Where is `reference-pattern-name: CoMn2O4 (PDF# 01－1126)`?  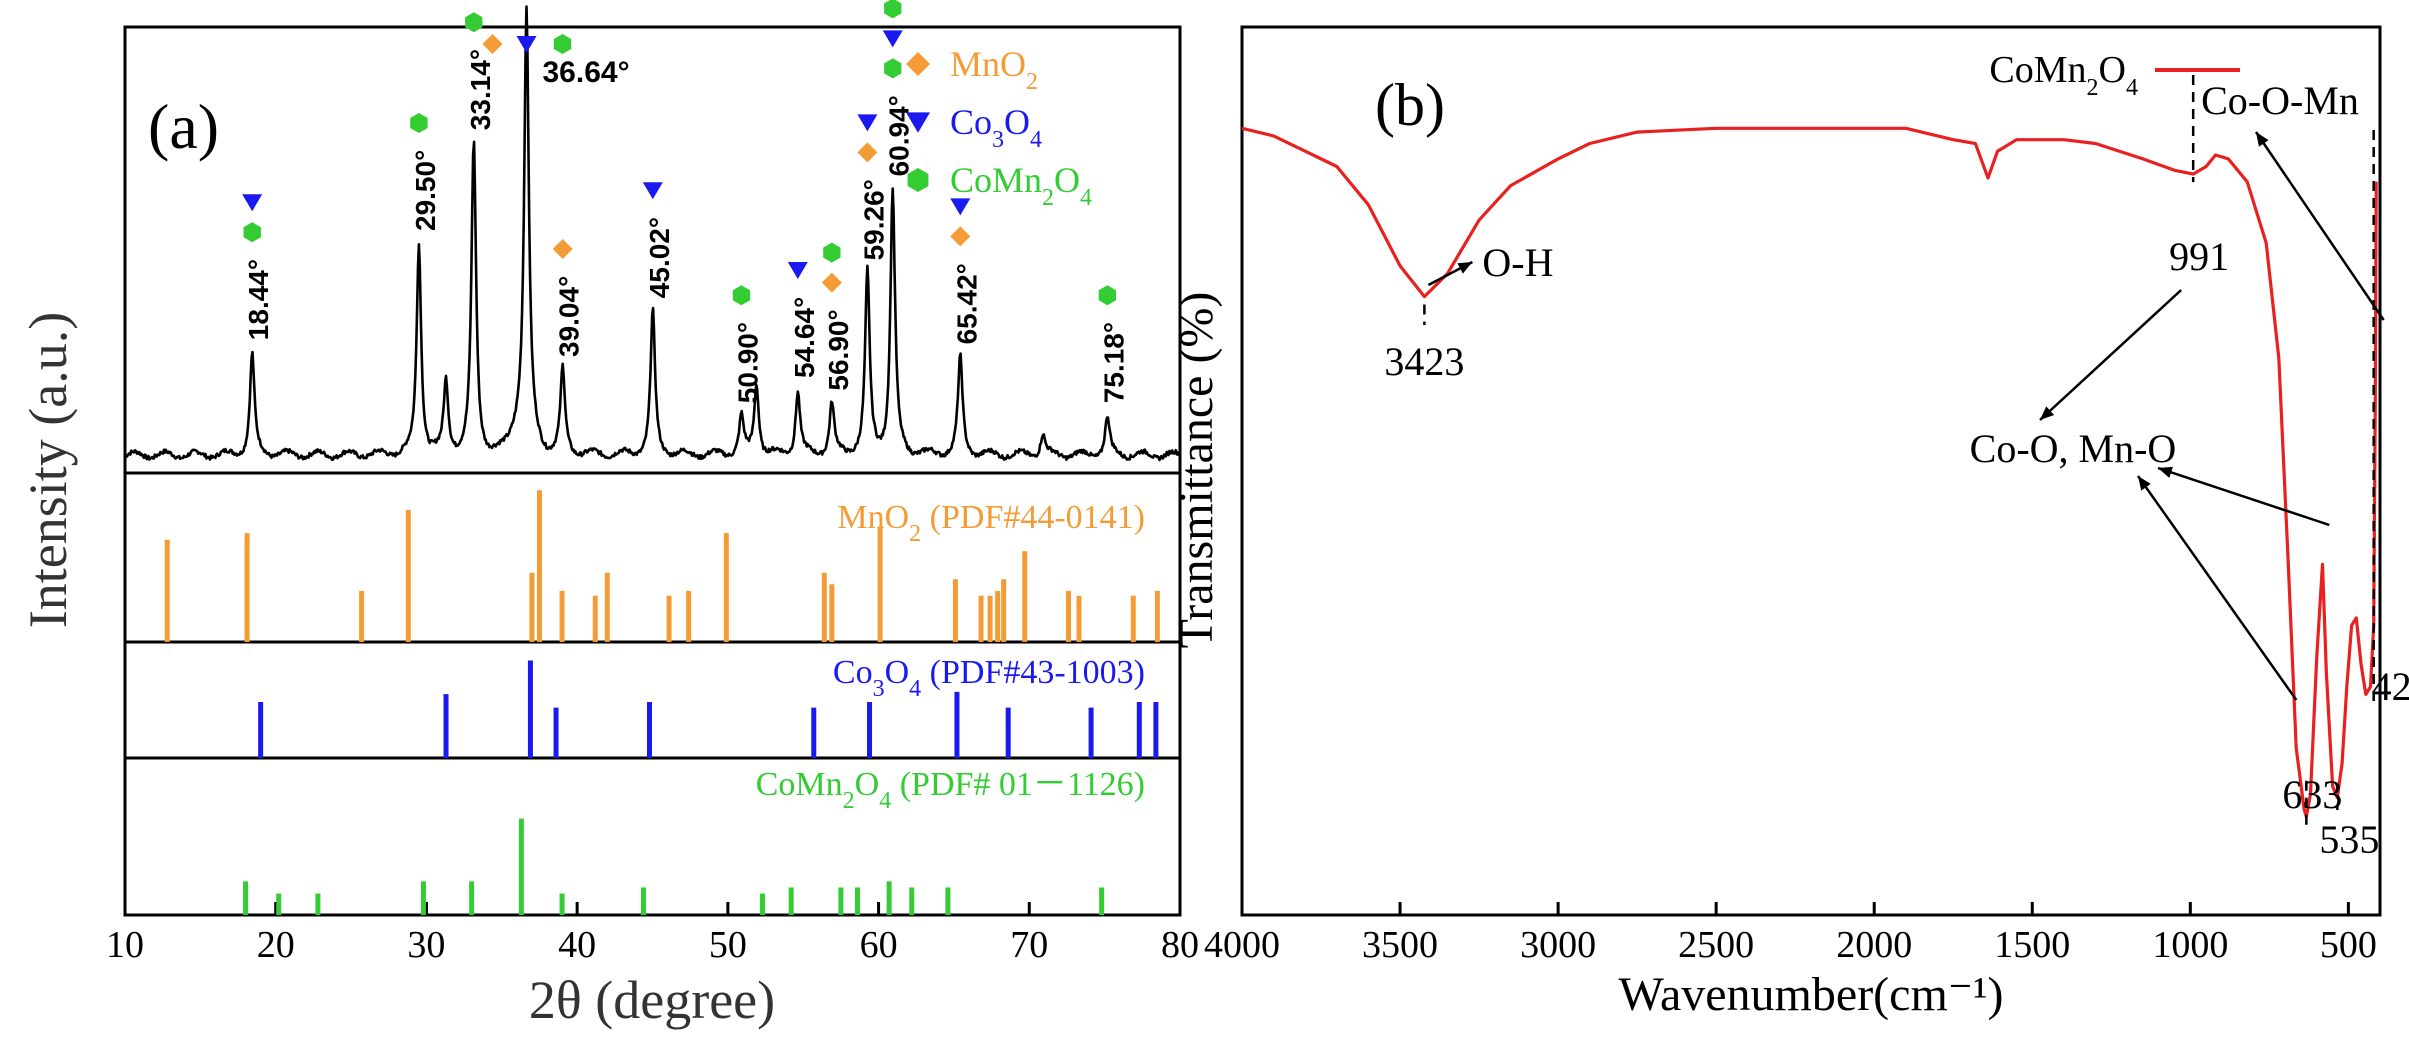
reference-pattern-name: CoMn2O4 (PDF# 01－1126) is located at coordinates (950, 790).